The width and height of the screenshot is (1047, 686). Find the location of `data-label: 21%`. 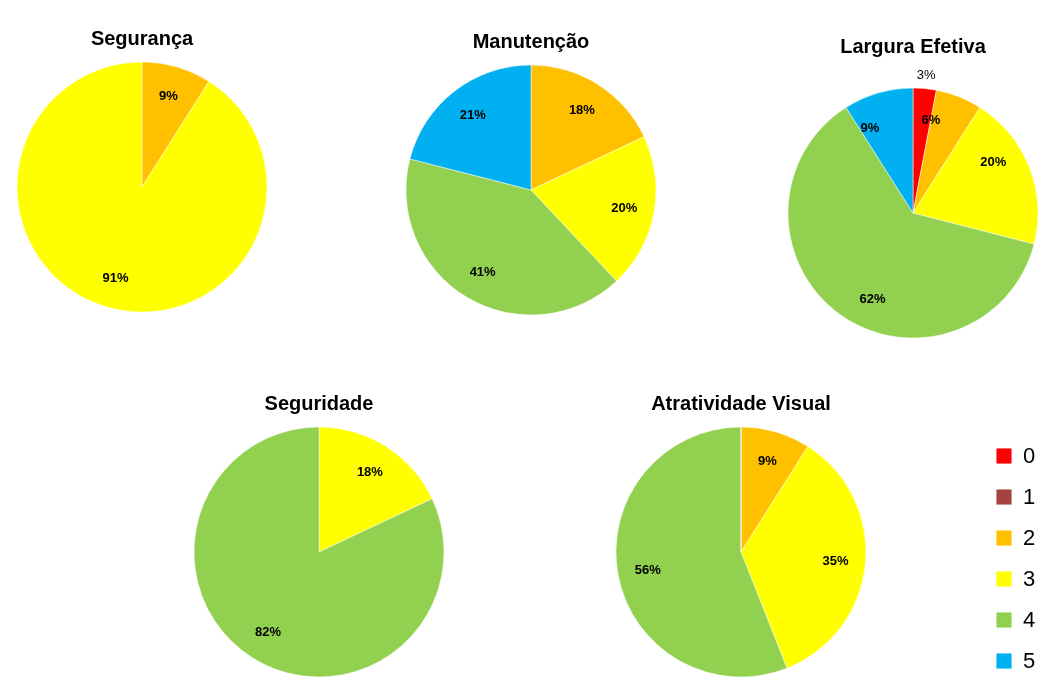

data-label: 21% is located at coordinates (473, 114).